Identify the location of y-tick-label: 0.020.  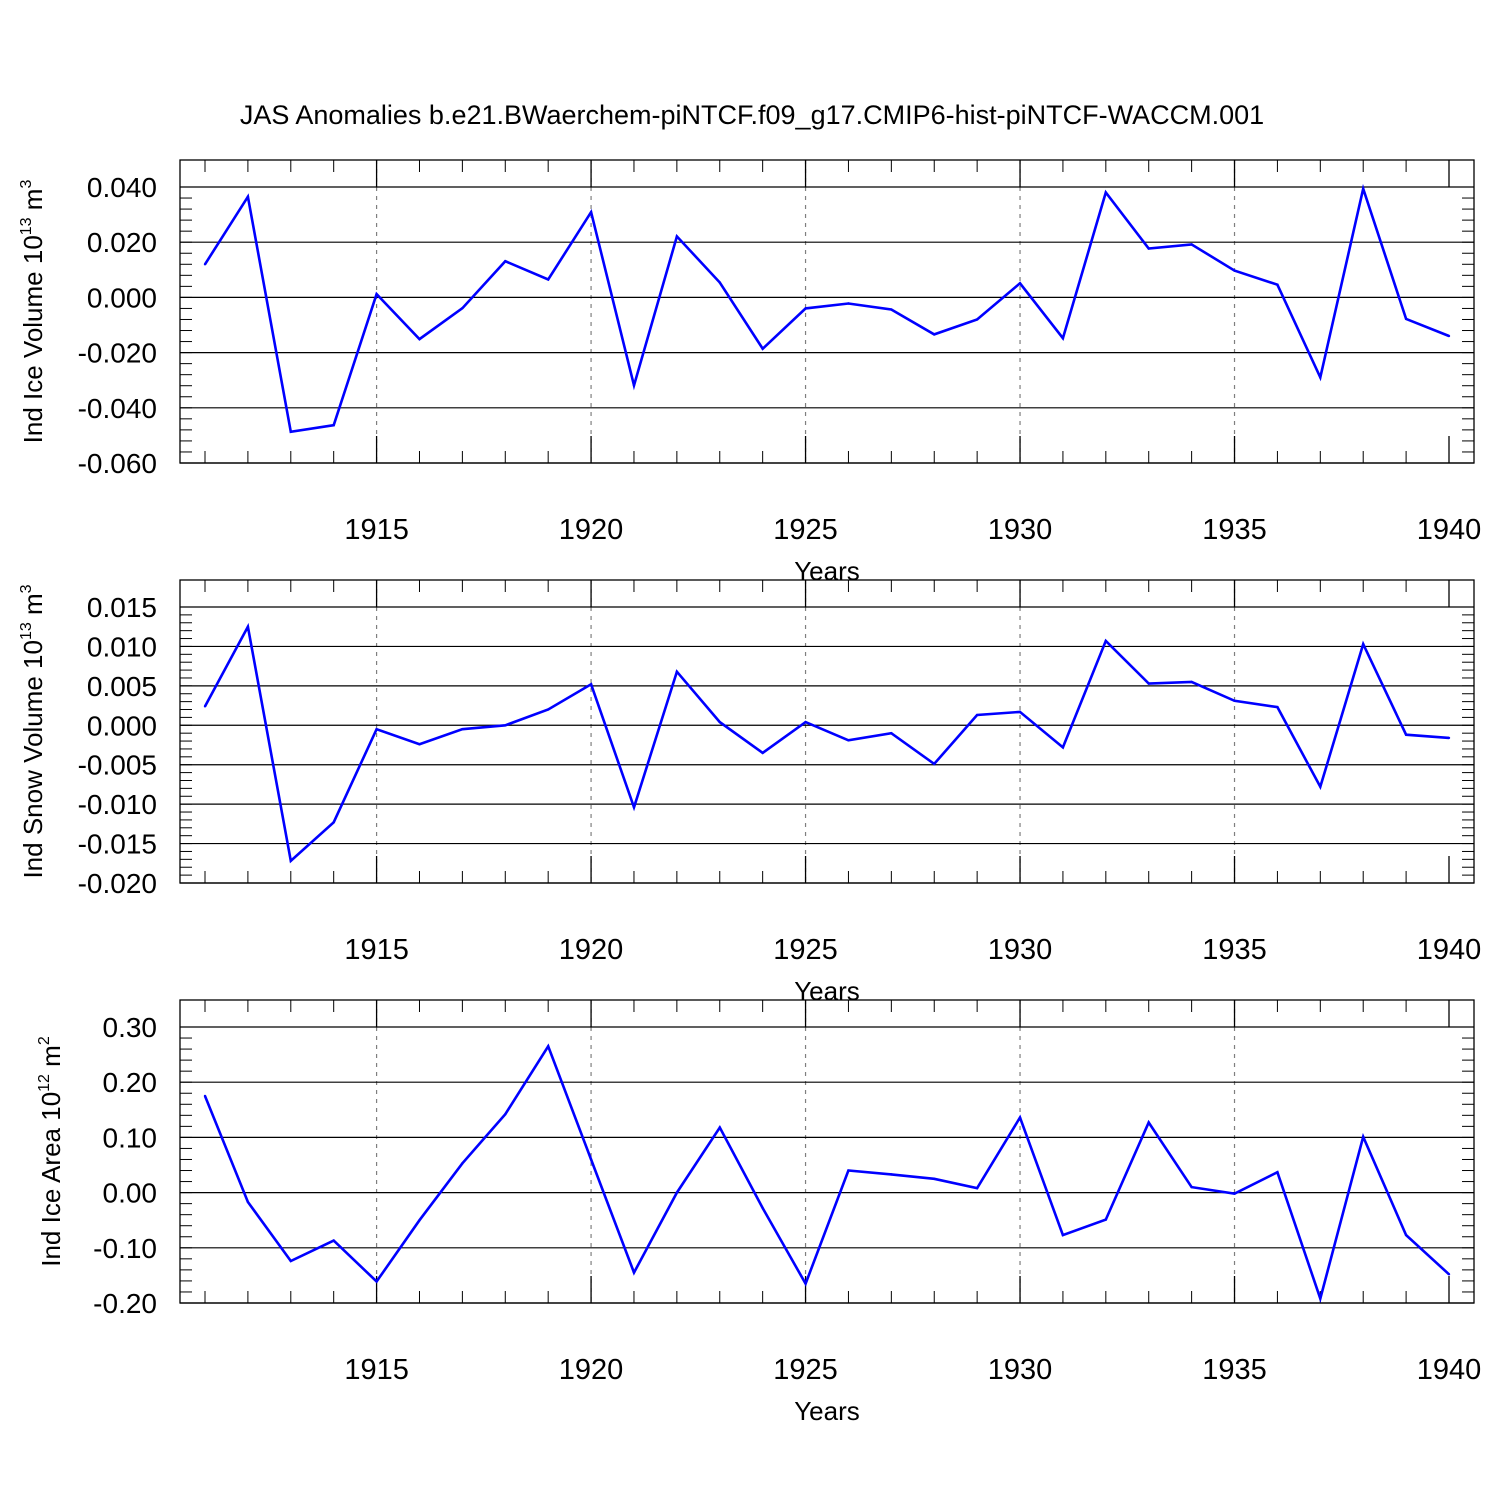
(122, 242).